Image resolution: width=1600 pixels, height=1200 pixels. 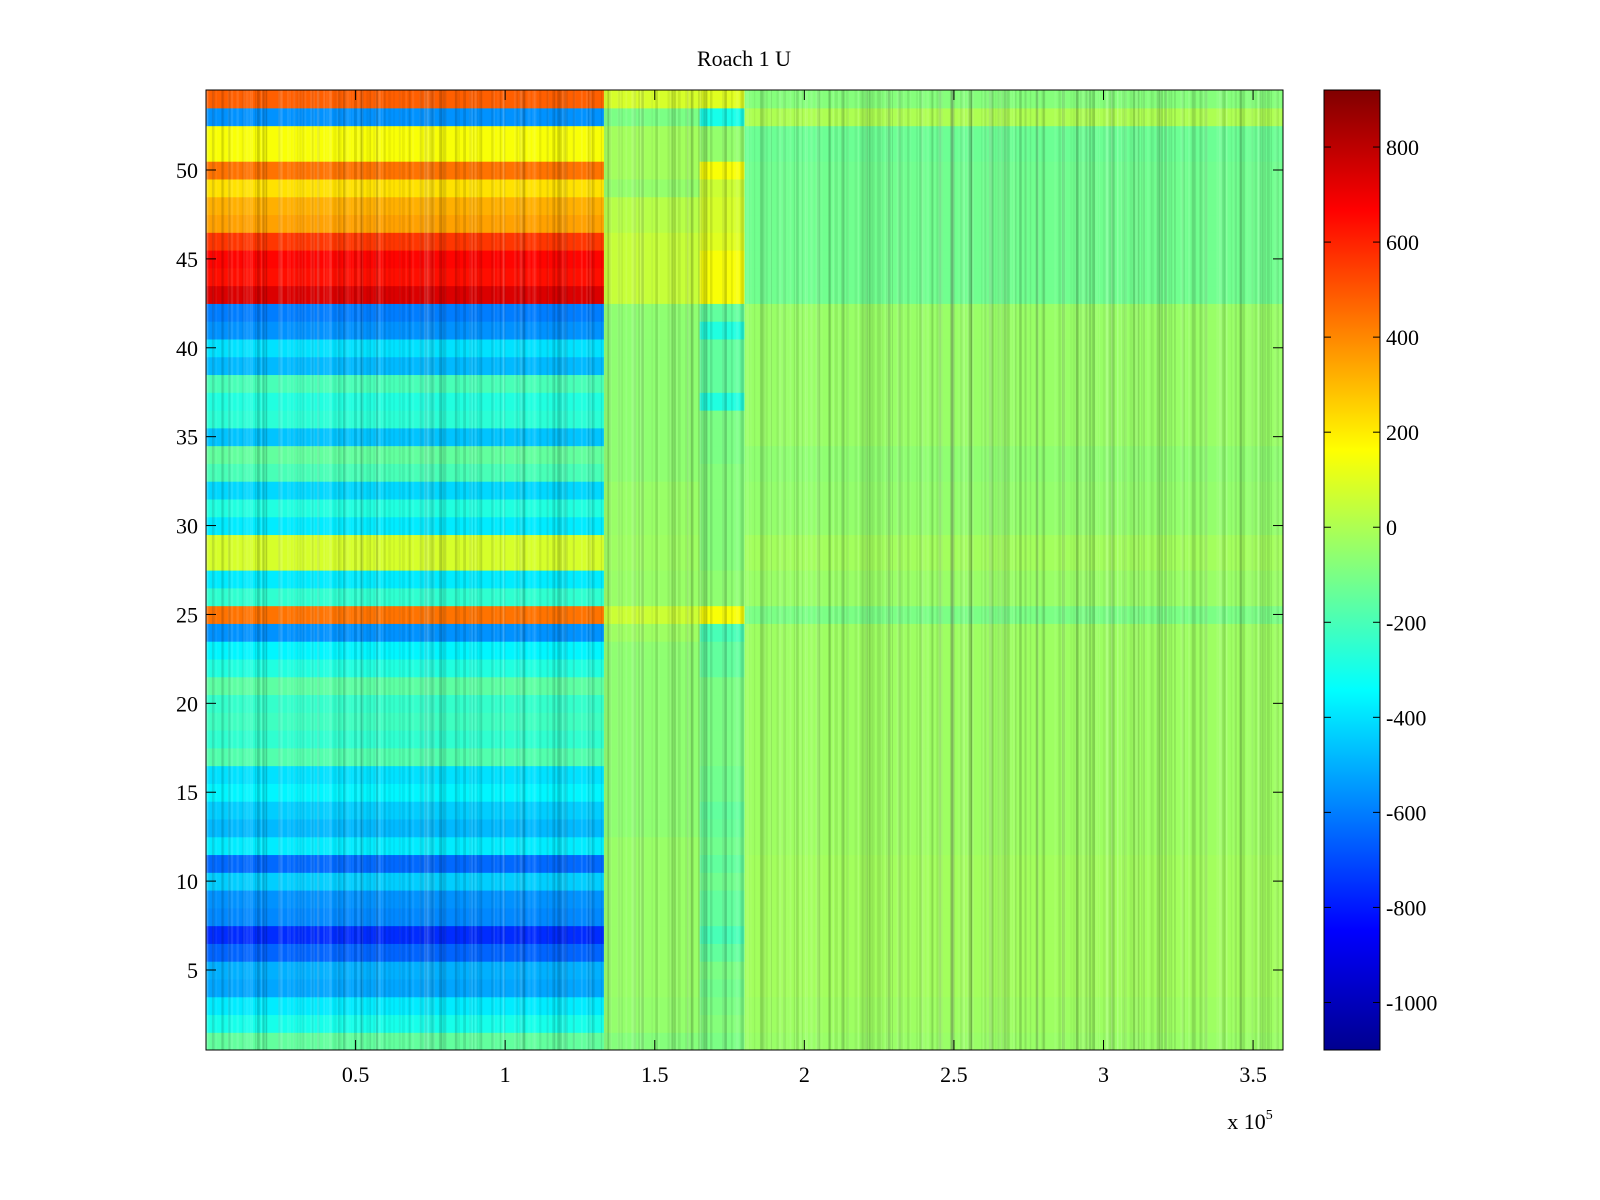 I want to click on y-tick-label: 45, so click(x=187, y=259).